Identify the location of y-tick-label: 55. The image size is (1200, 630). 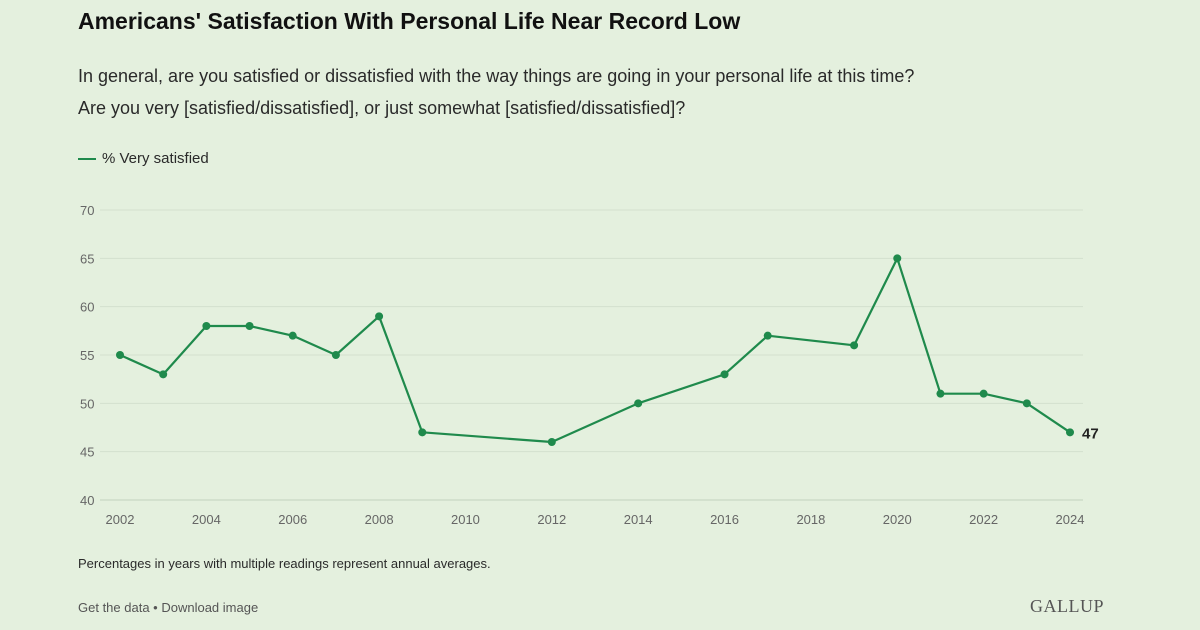
(87, 355).